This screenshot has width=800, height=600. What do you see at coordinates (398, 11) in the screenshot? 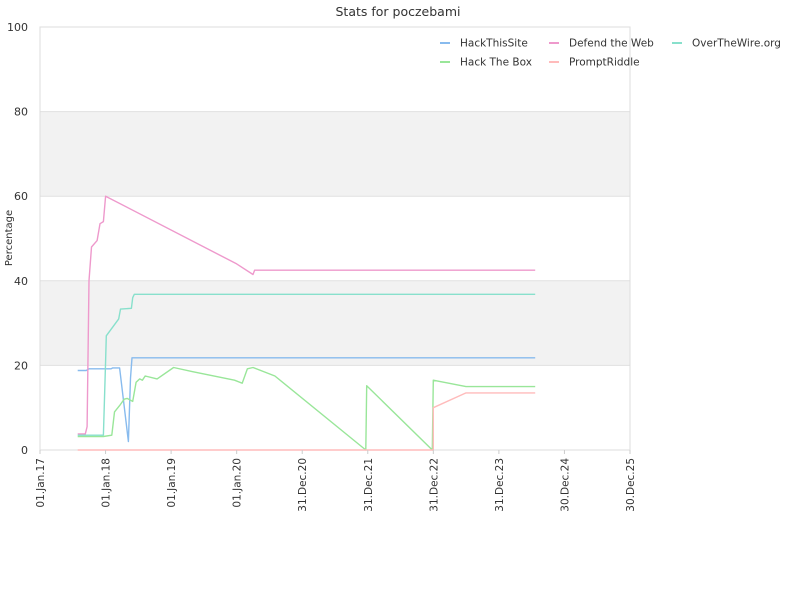
I see `chart-title: Stats for poczebami` at bounding box center [398, 11].